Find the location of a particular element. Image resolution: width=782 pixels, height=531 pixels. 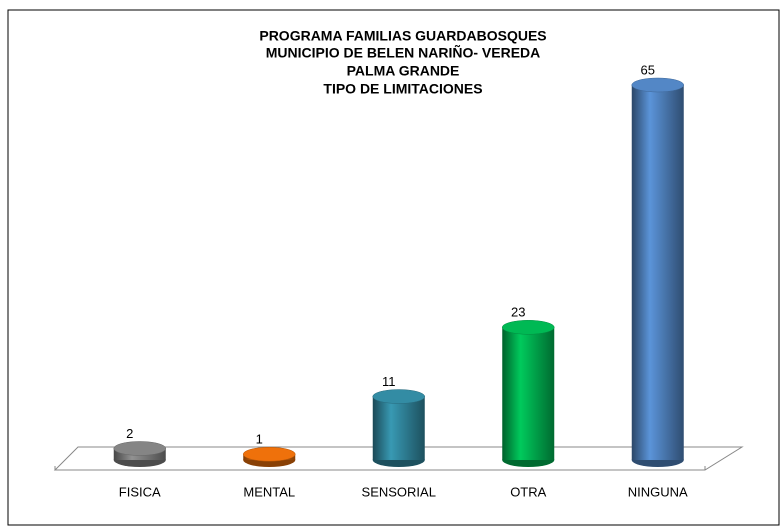

x-tick-label: NINGUNA is located at coordinates (658, 491).